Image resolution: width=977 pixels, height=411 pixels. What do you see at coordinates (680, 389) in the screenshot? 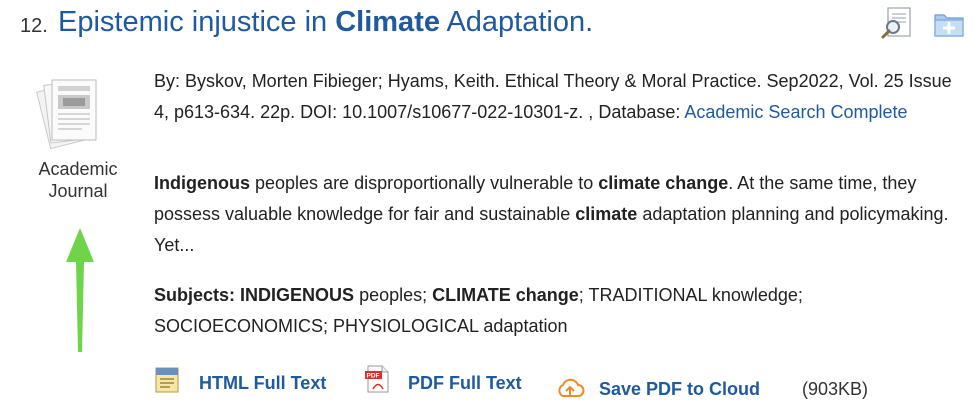
I see `save-pdf-to-cloud-link: Save PDF to Cloud` at bounding box center [680, 389].